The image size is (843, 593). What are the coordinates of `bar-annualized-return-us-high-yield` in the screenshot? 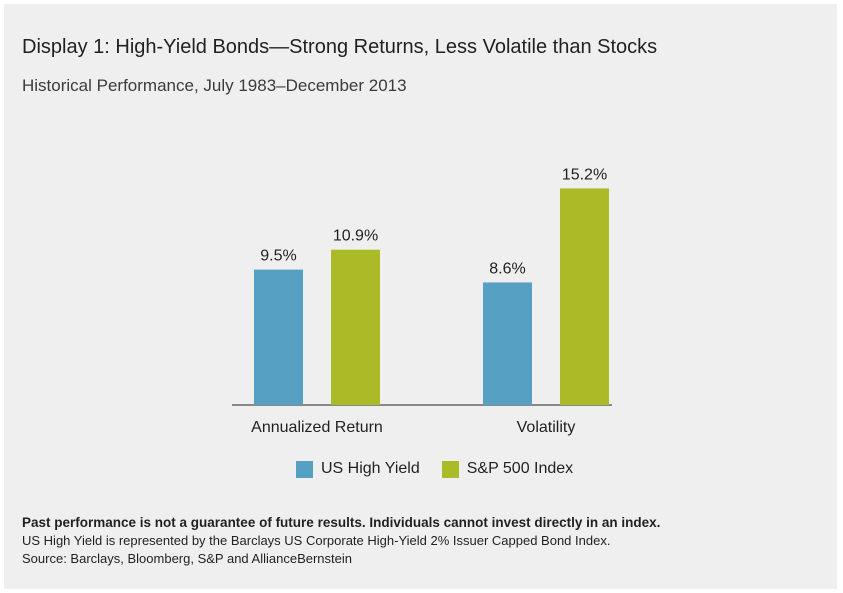 It's located at (278, 337).